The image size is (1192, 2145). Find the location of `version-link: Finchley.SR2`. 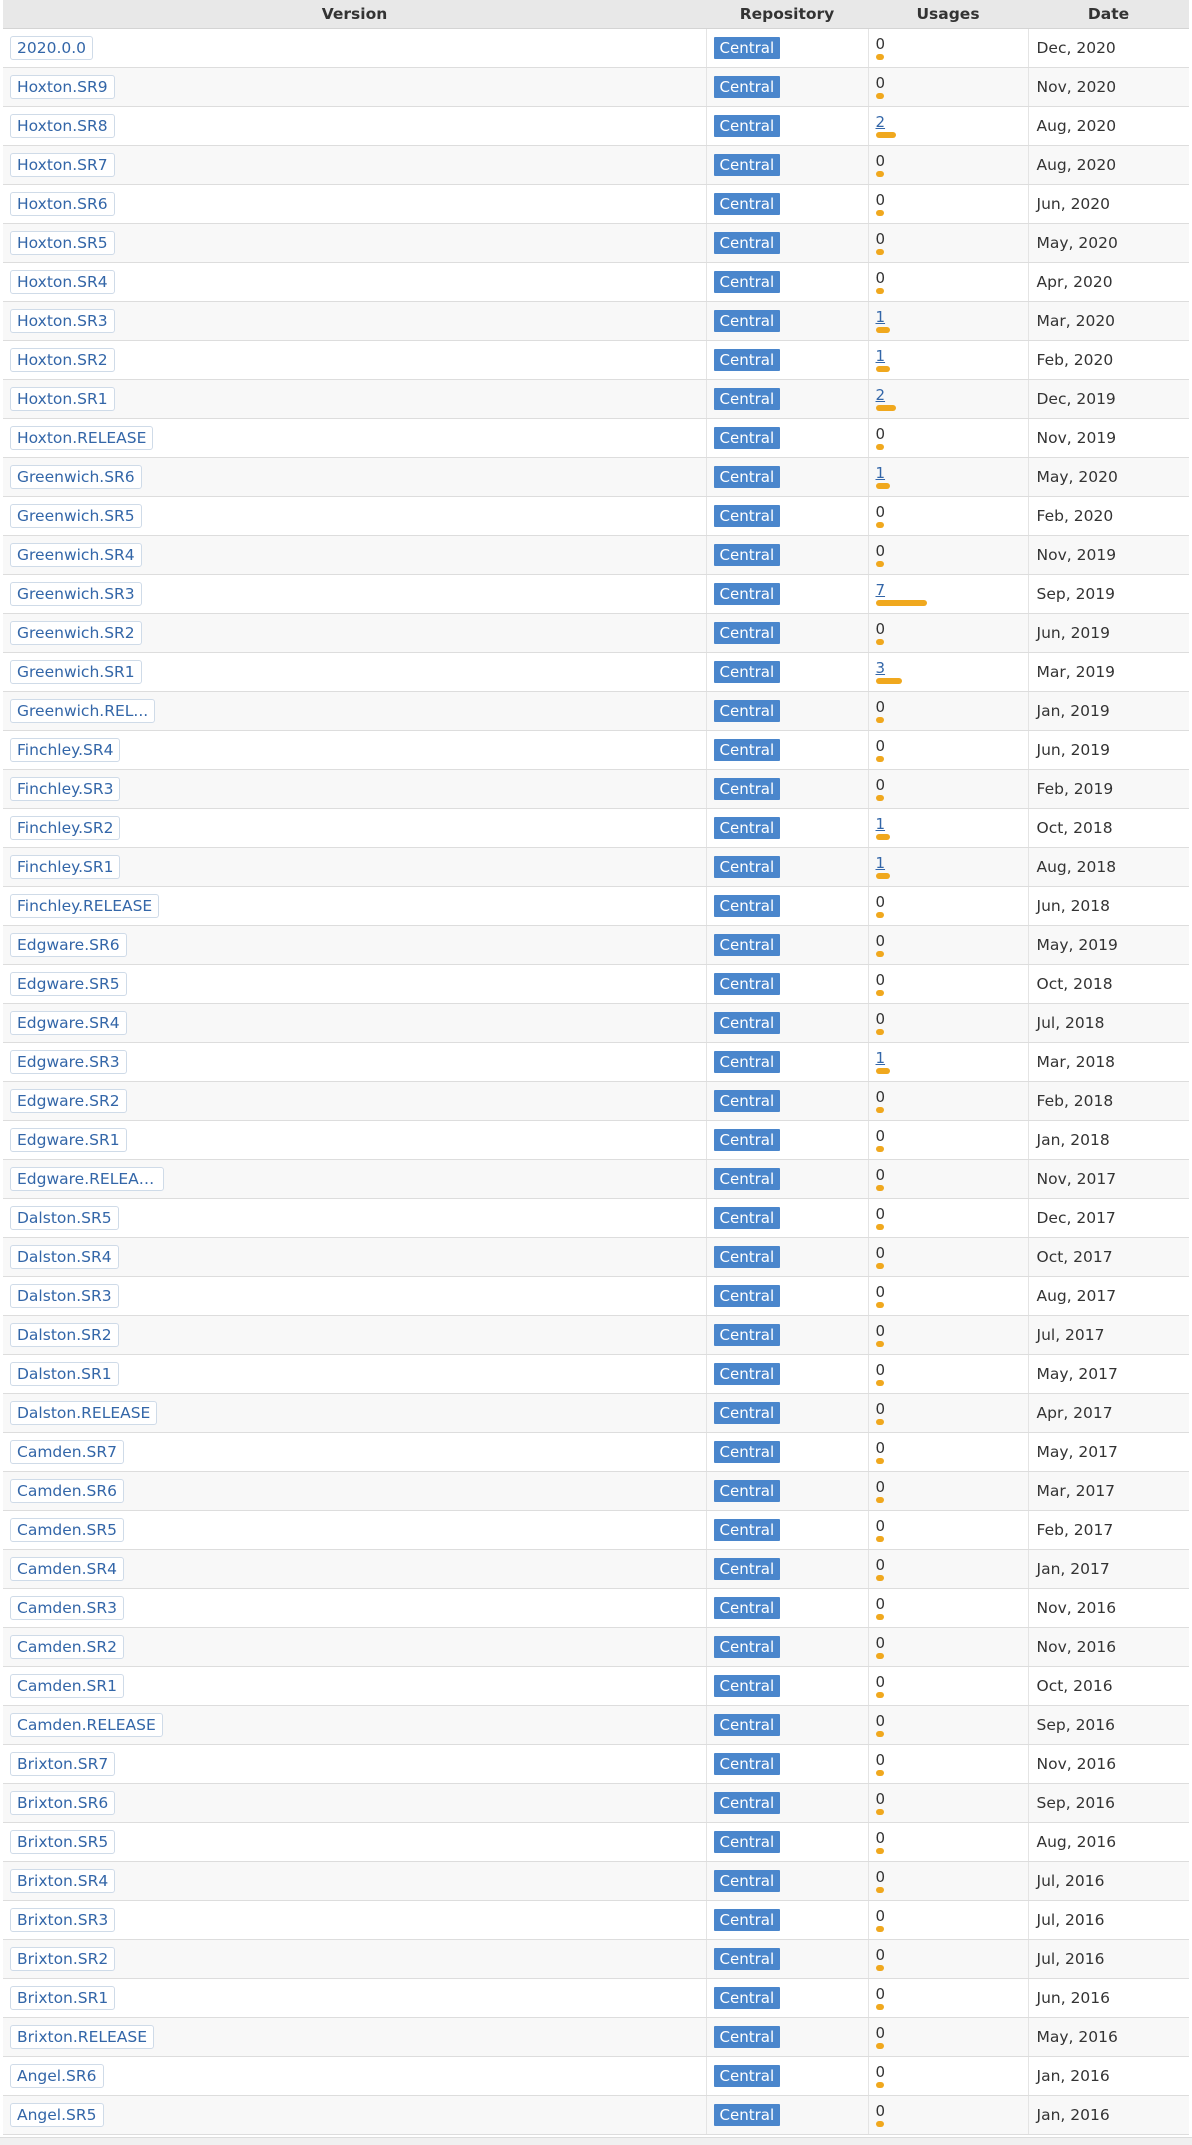

version-link: Finchley.SR2 is located at coordinates (65, 828).